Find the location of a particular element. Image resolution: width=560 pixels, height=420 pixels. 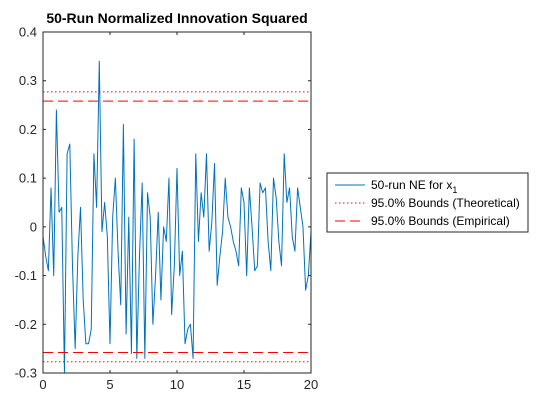

y-tick-label: 0.4 is located at coordinates (28, 32).